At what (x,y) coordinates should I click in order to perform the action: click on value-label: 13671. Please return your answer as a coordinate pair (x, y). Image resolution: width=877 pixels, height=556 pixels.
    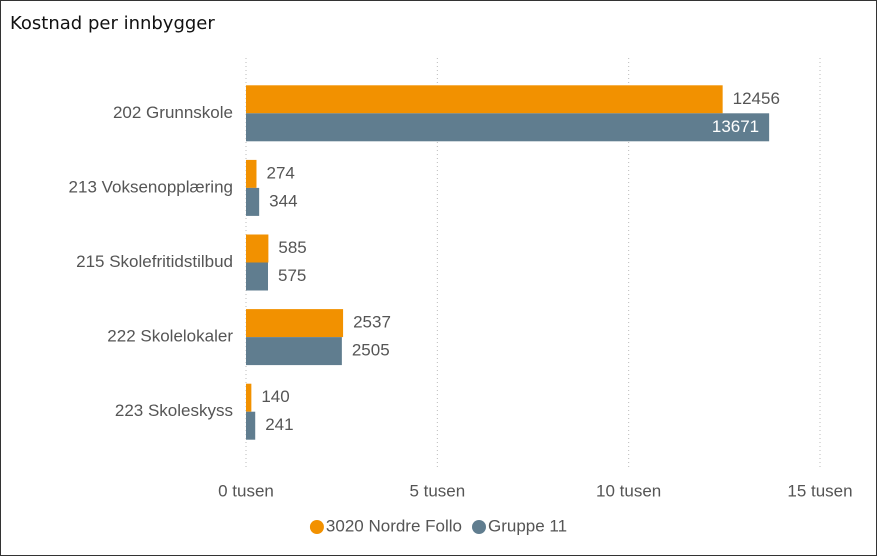
    Looking at the image, I should click on (735, 126).